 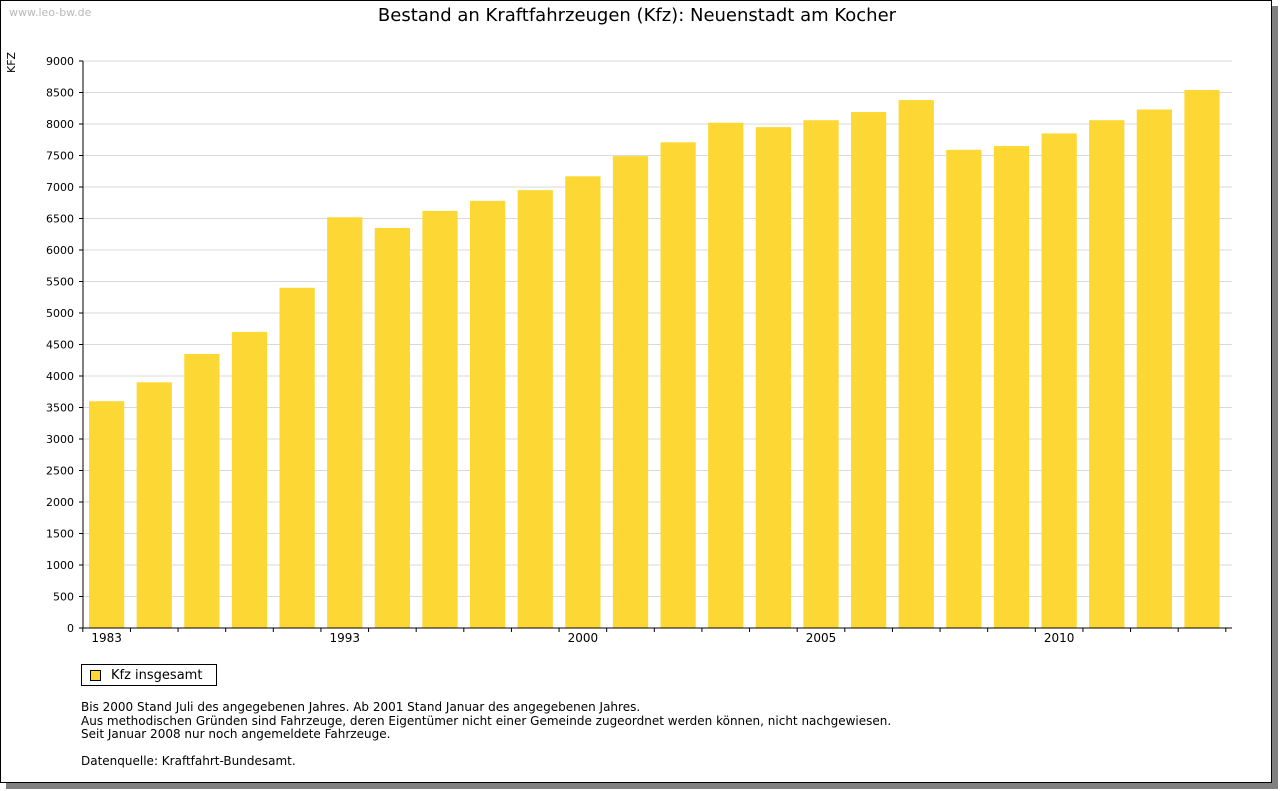 I want to click on legend-swatch, so click(x=95, y=675).